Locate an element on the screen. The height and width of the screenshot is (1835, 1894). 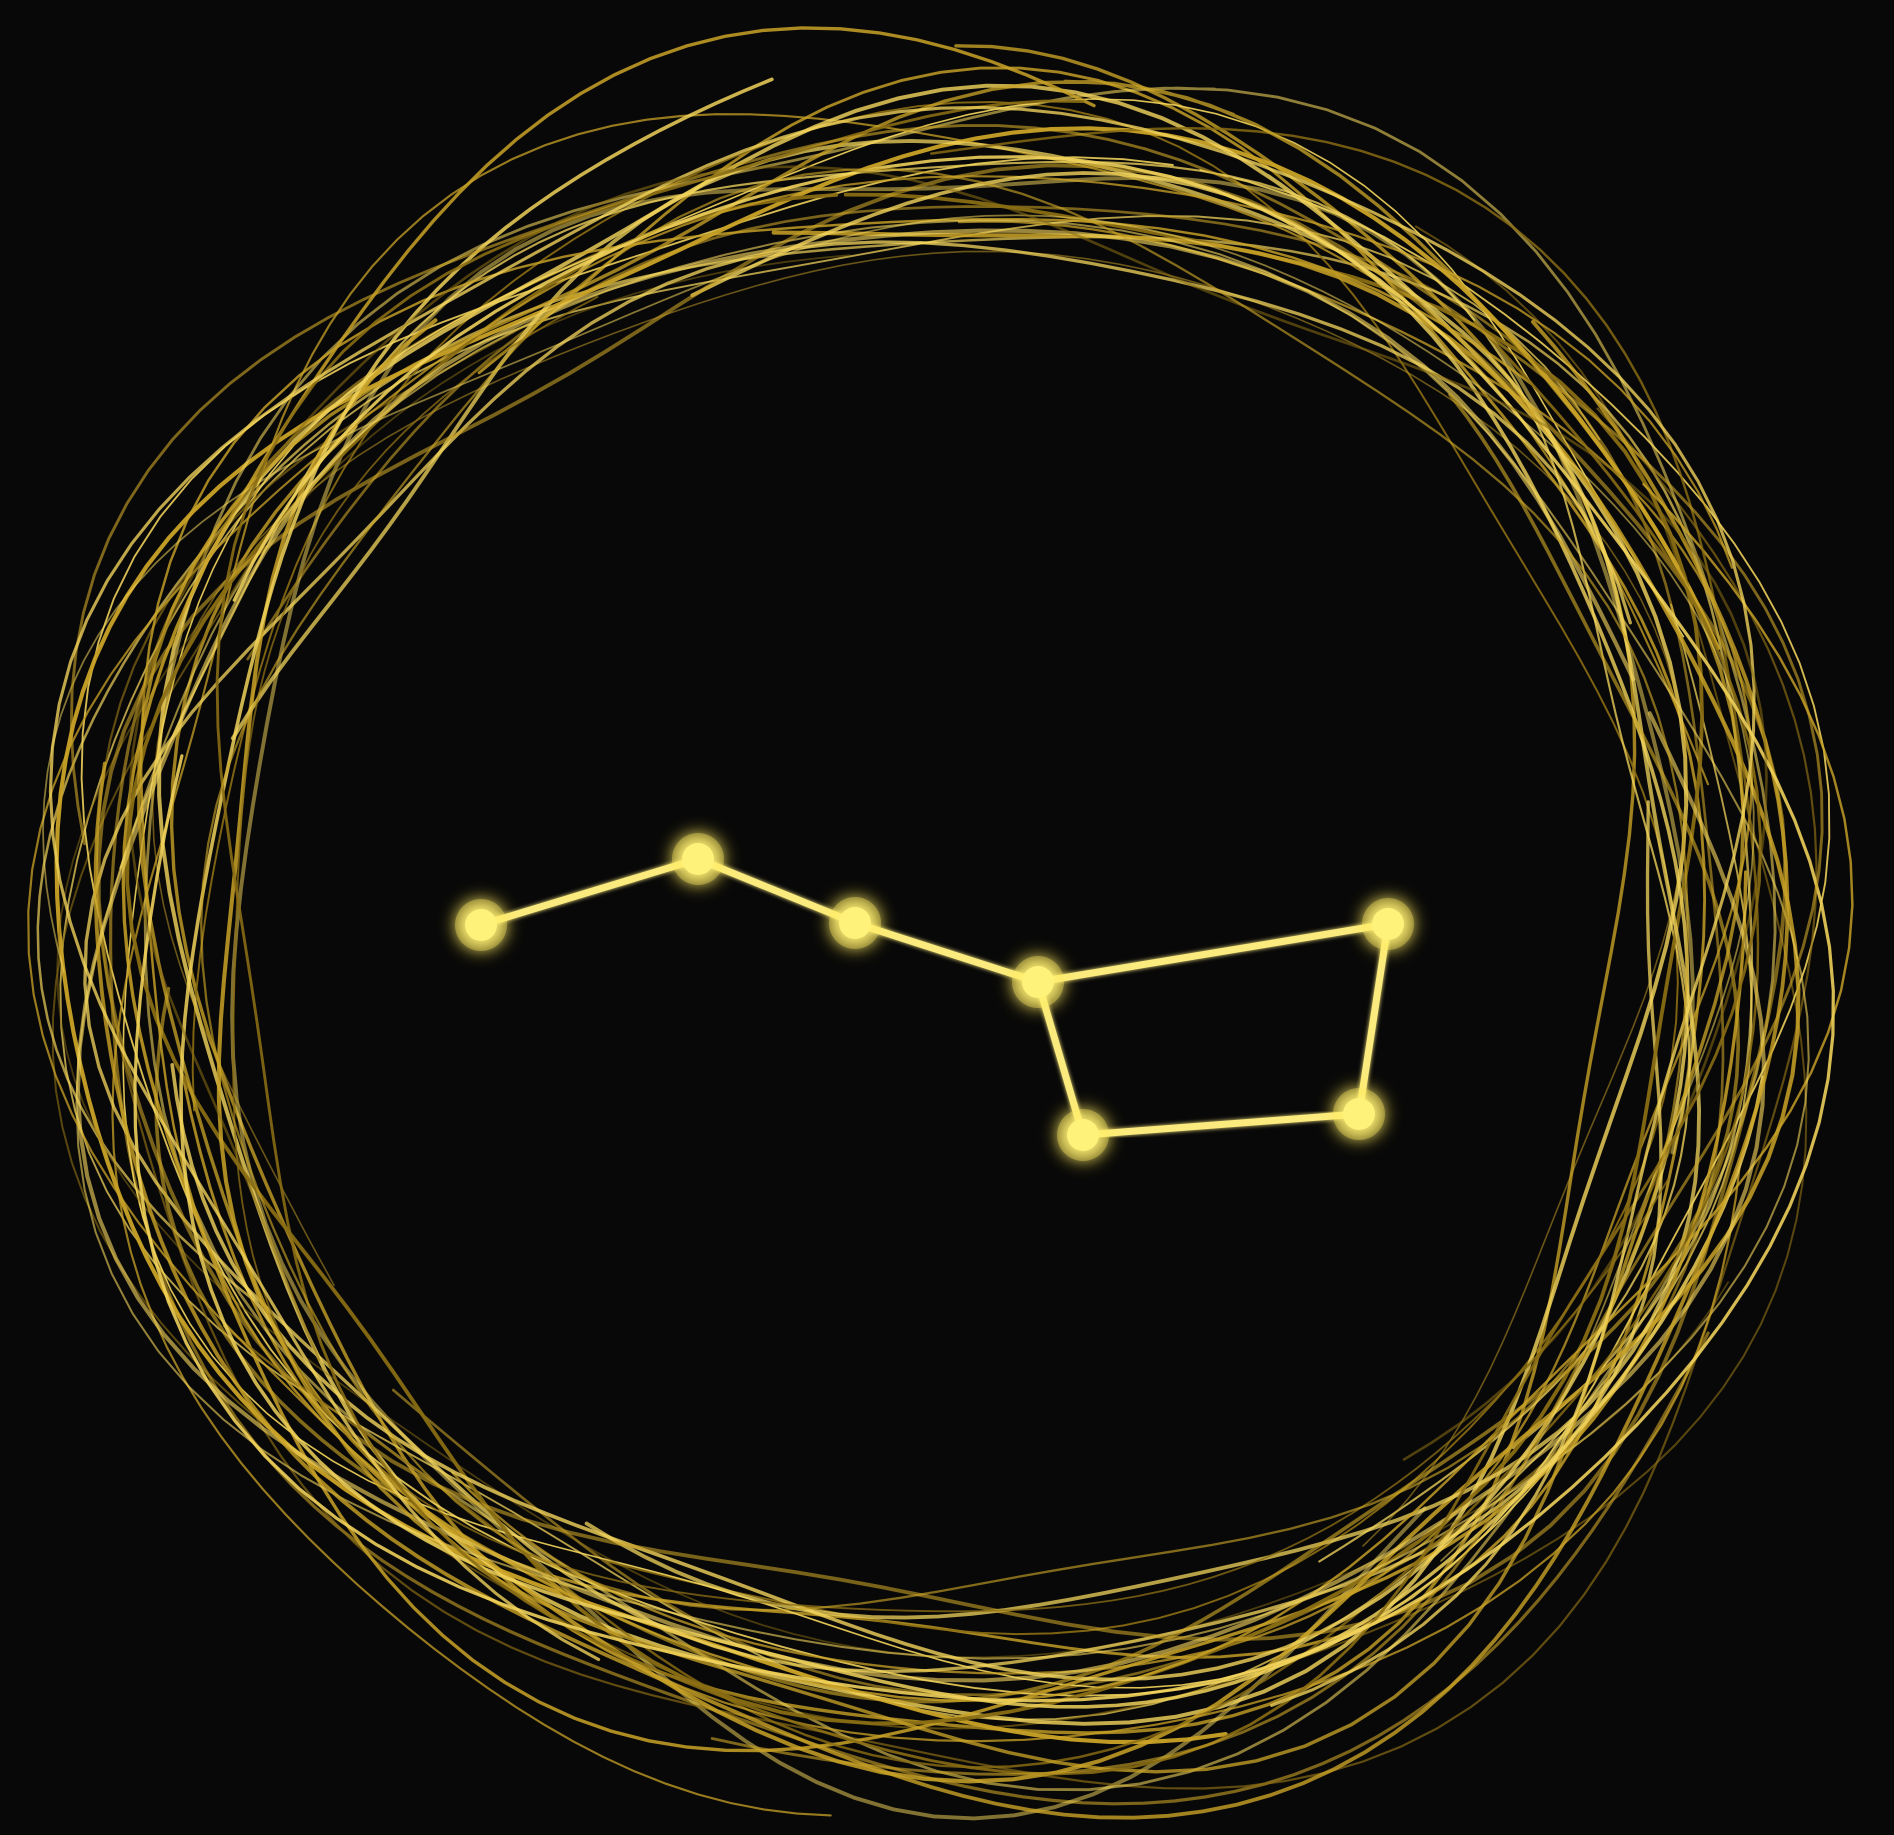
constellation-lines is located at coordinates (934, 997).